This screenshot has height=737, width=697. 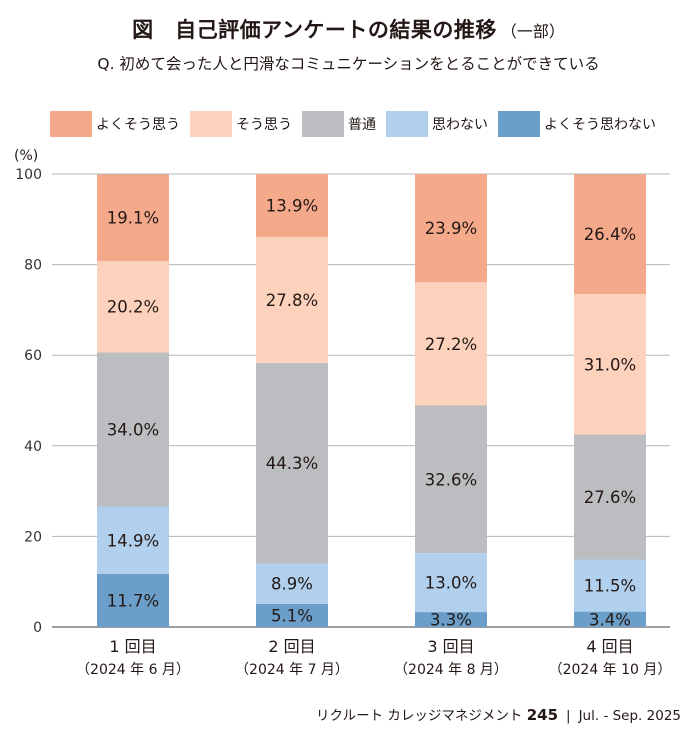 I want to click on legend-label: 思わない, so click(x=460, y=125).